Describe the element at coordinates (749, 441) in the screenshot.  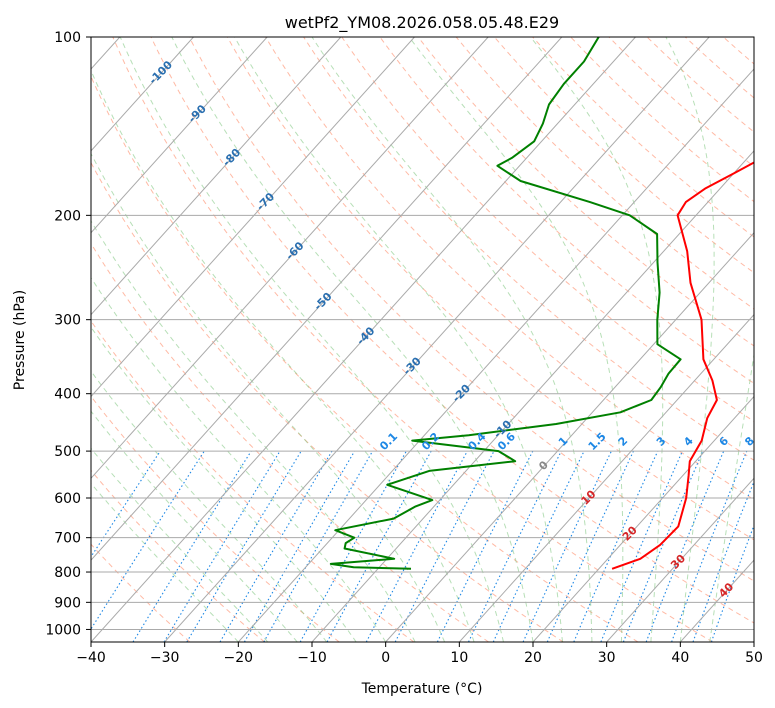
I see `mixing-ratio-label: 8` at that location.